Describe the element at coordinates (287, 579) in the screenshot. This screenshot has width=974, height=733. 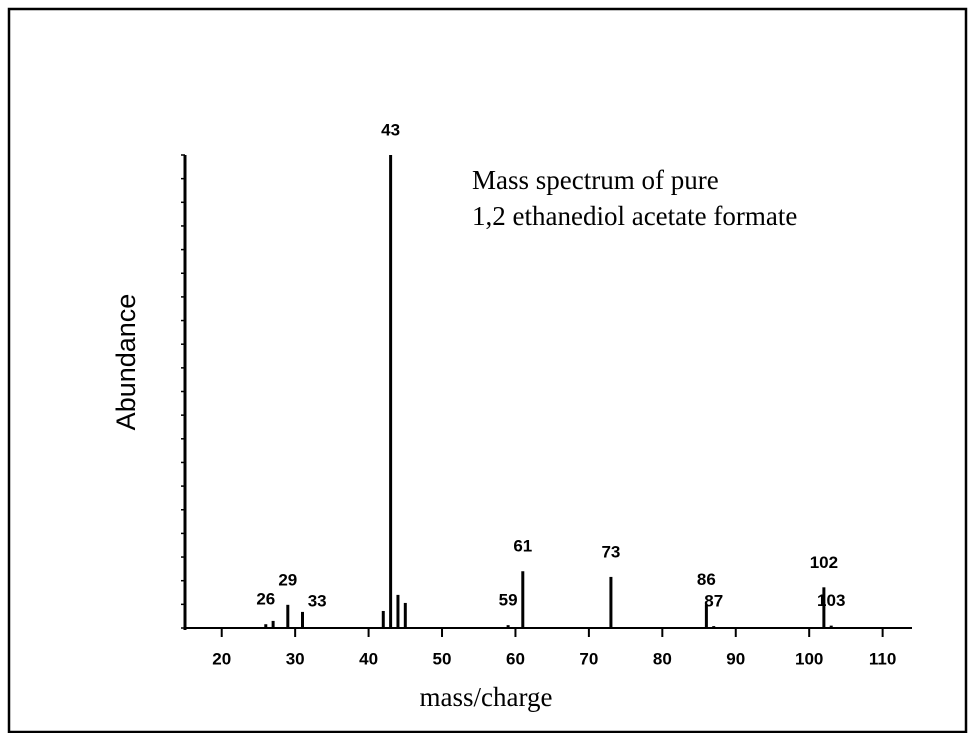
I see `peak-label: 29` at that location.